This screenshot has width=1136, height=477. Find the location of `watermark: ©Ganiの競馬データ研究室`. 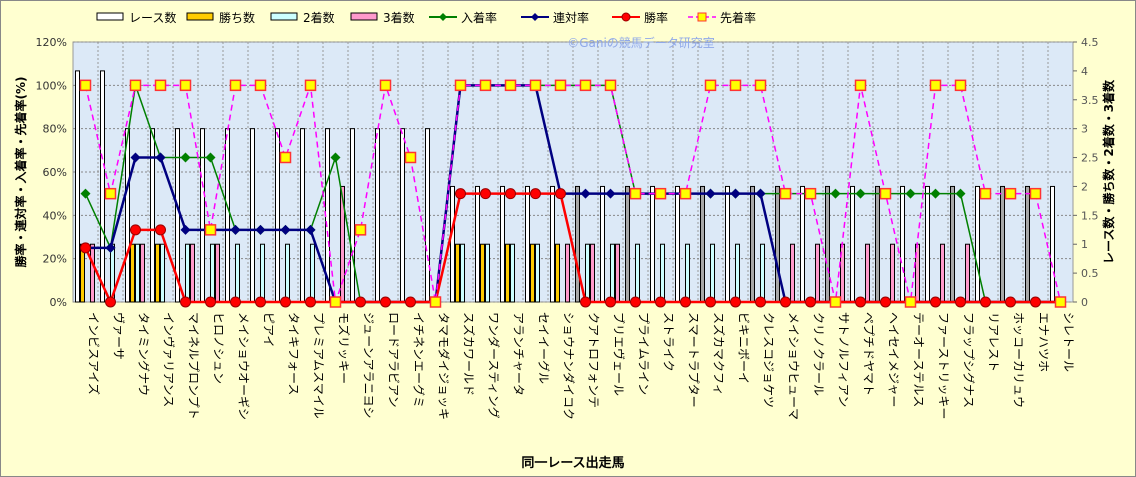

watermark: ©Ganiの競馬データ研究室 is located at coordinates (641, 42).